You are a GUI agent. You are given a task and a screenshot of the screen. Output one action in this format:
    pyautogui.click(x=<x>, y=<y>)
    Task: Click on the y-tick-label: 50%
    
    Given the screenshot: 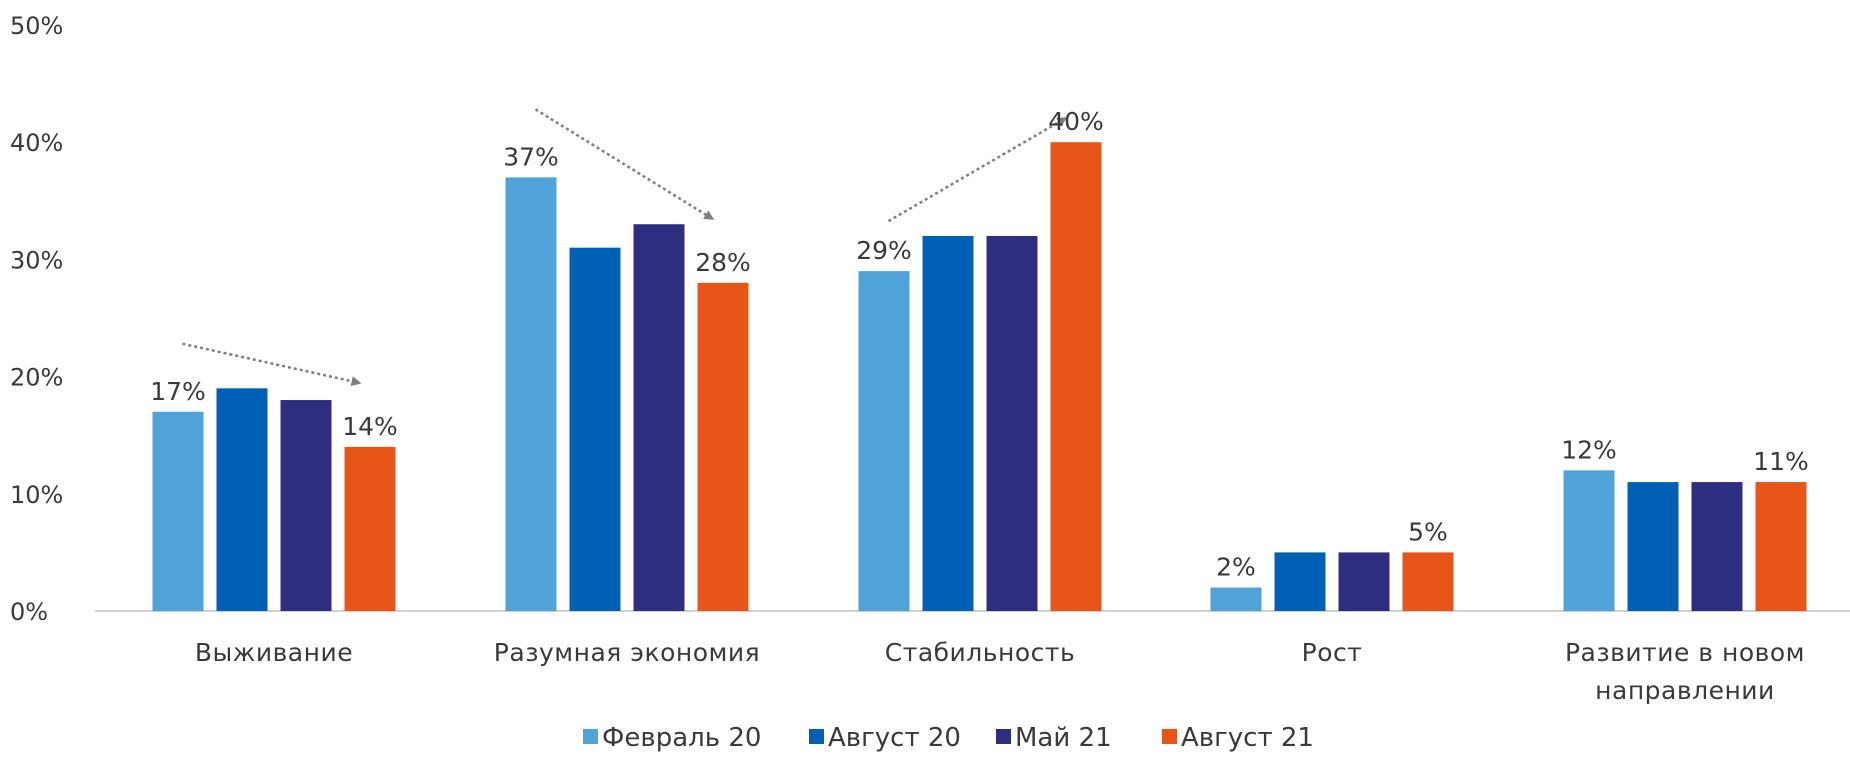 What is the action you would take?
    pyautogui.click(x=36, y=26)
    